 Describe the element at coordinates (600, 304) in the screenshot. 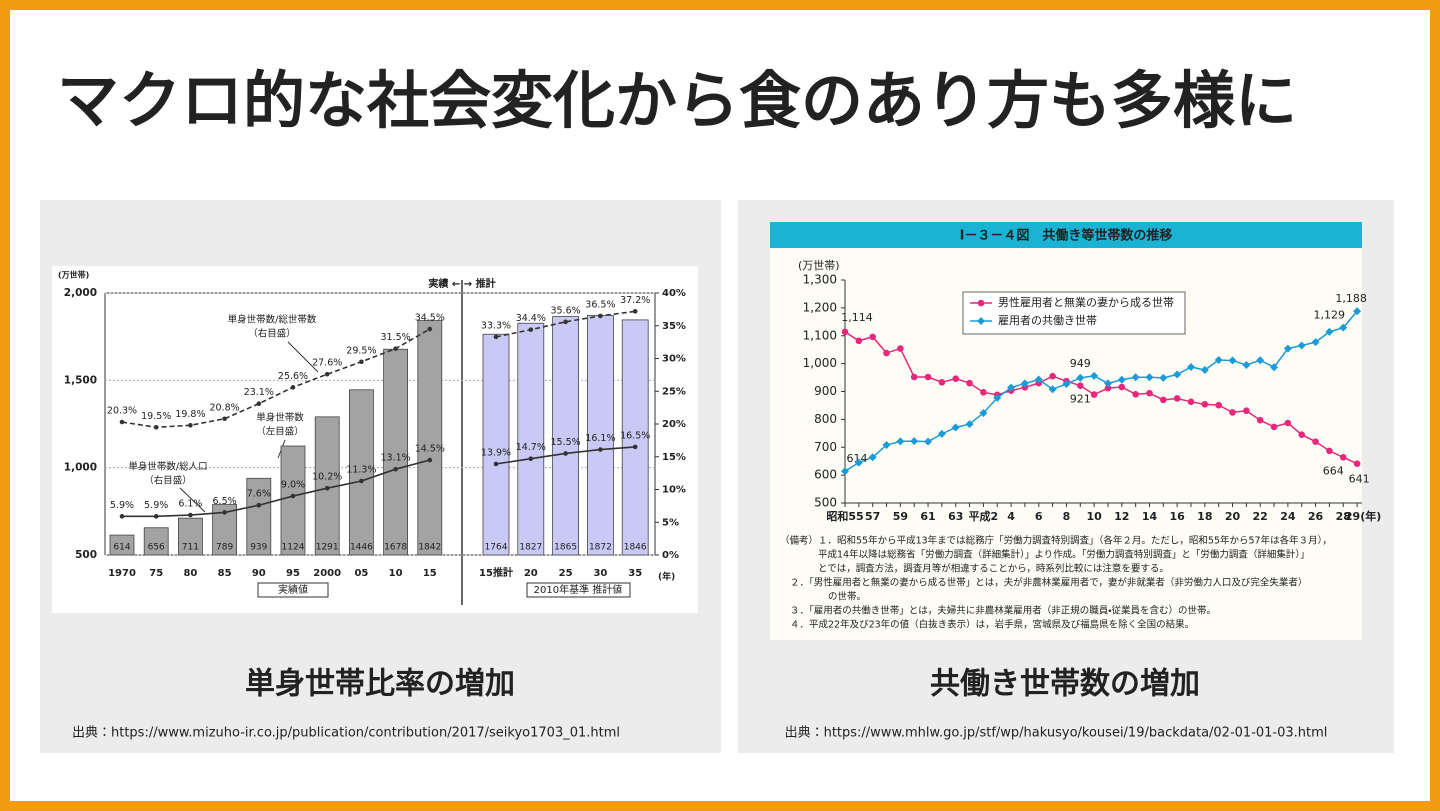

I see `point-label: 36.5%` at that location.